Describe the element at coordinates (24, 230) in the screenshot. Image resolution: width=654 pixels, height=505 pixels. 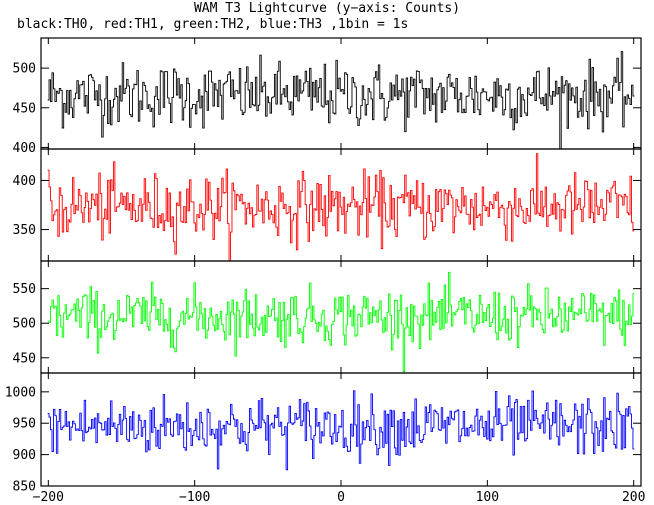
I see `y-tick-label: 350` at that location.